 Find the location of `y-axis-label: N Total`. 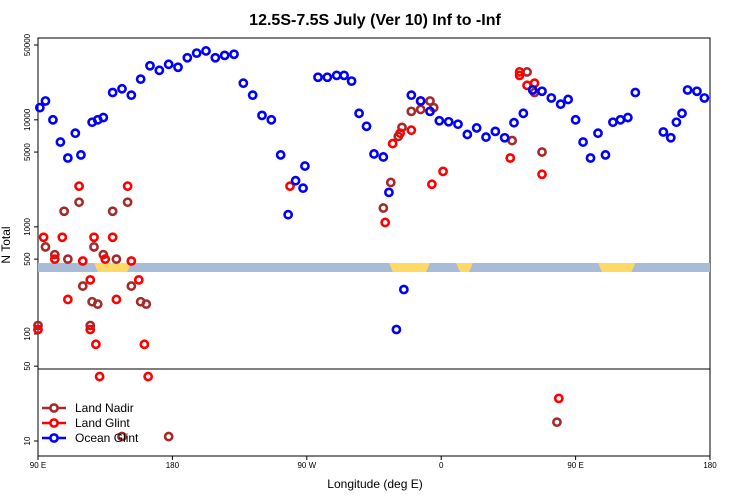

y-axis-label: N Total is located at coordinates (6, 244).